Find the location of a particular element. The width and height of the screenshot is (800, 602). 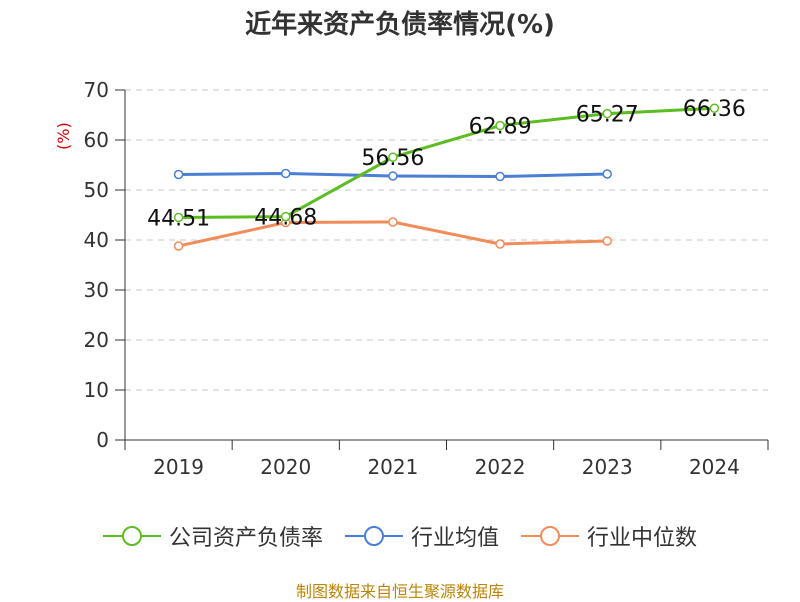

legend: 公司资产负债率 行业均值 行业中位数 is located at coordinates (400, 536).